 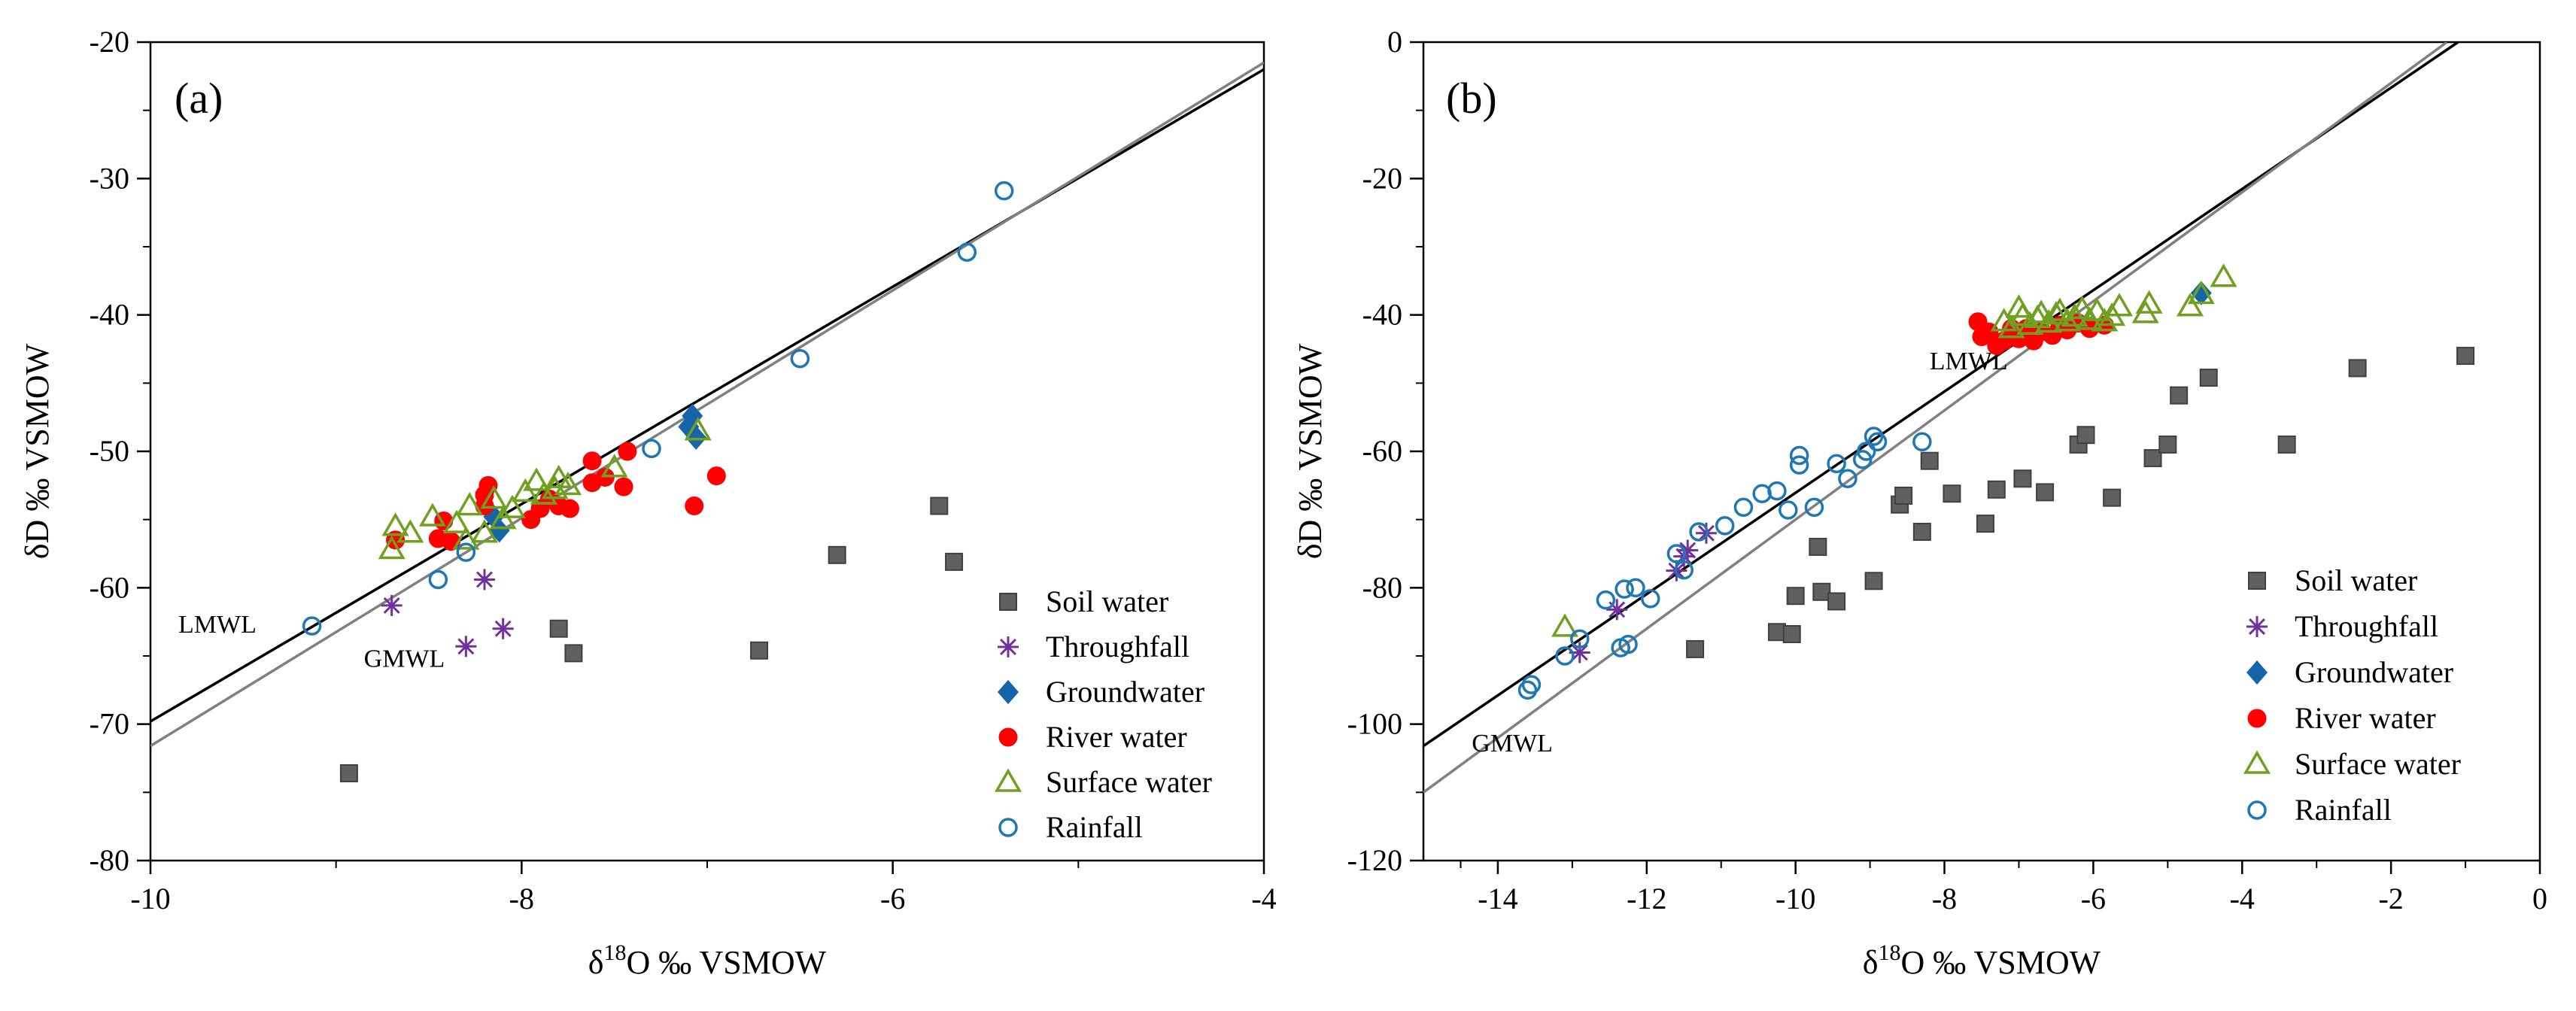 What do you see at coordinates (1375, 724) in the screenshot?
I see `y-tick-label: -100` at bounding box center [1375, 724].